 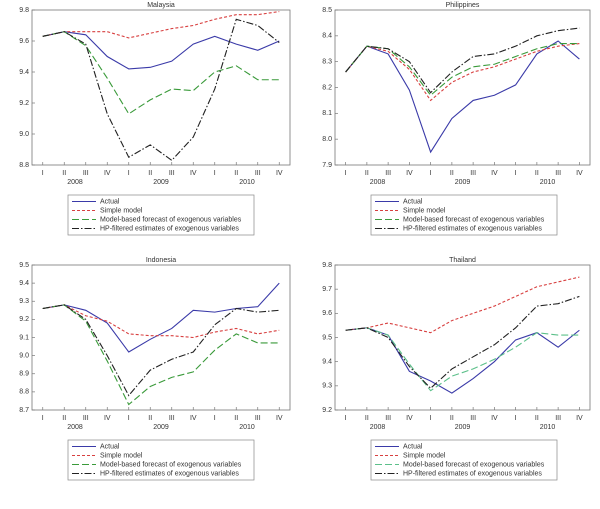 What do you see at coordinates (327, 139) in the screenshot?
I see `y-tick-label: 8.0` at bounding box center [327, 139].